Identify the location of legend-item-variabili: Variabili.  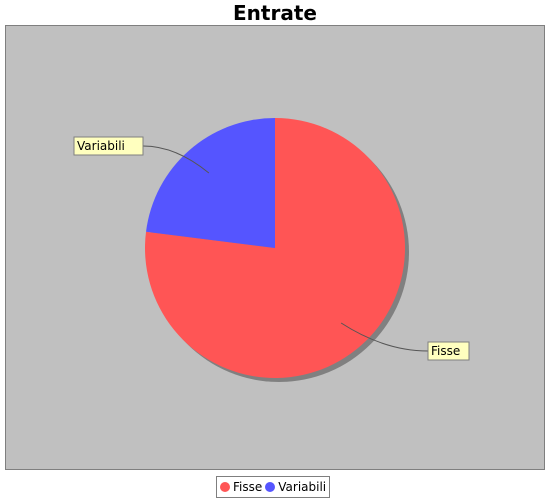
(295, 487).